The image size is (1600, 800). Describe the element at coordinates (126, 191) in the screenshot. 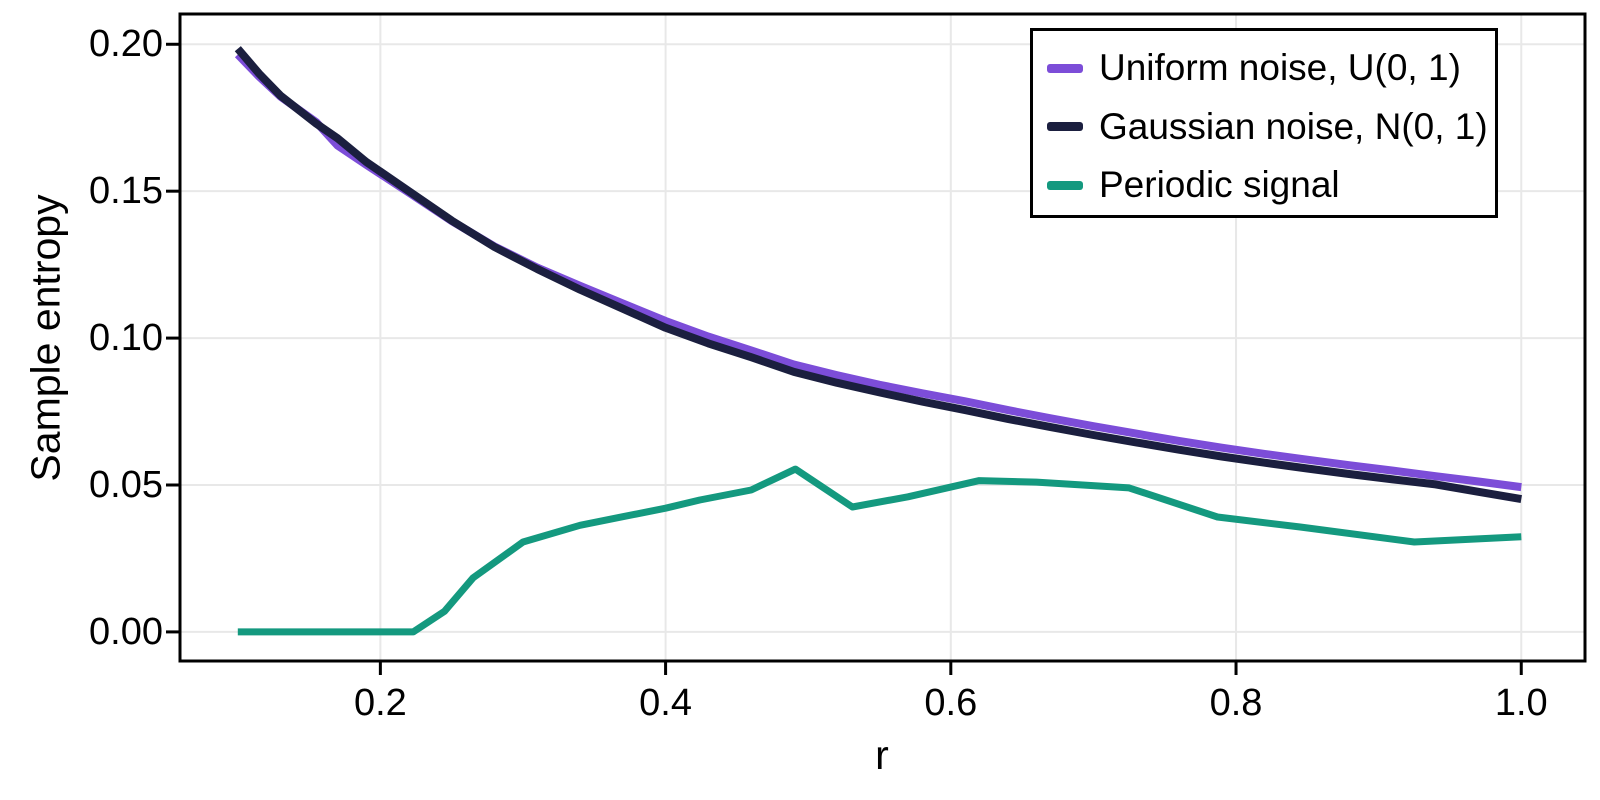

I see `y-tick-label: 0.15` at that location.